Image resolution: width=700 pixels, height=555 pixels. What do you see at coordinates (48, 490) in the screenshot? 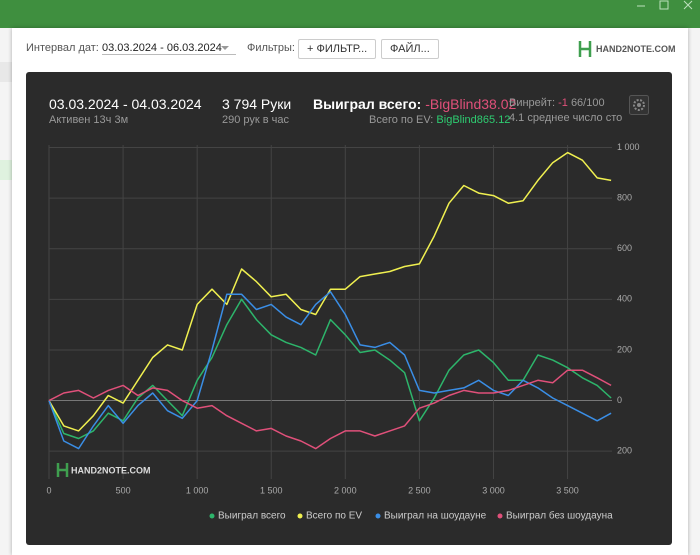
I see `x-tick-label: 0` at bounding box center [48, 490].